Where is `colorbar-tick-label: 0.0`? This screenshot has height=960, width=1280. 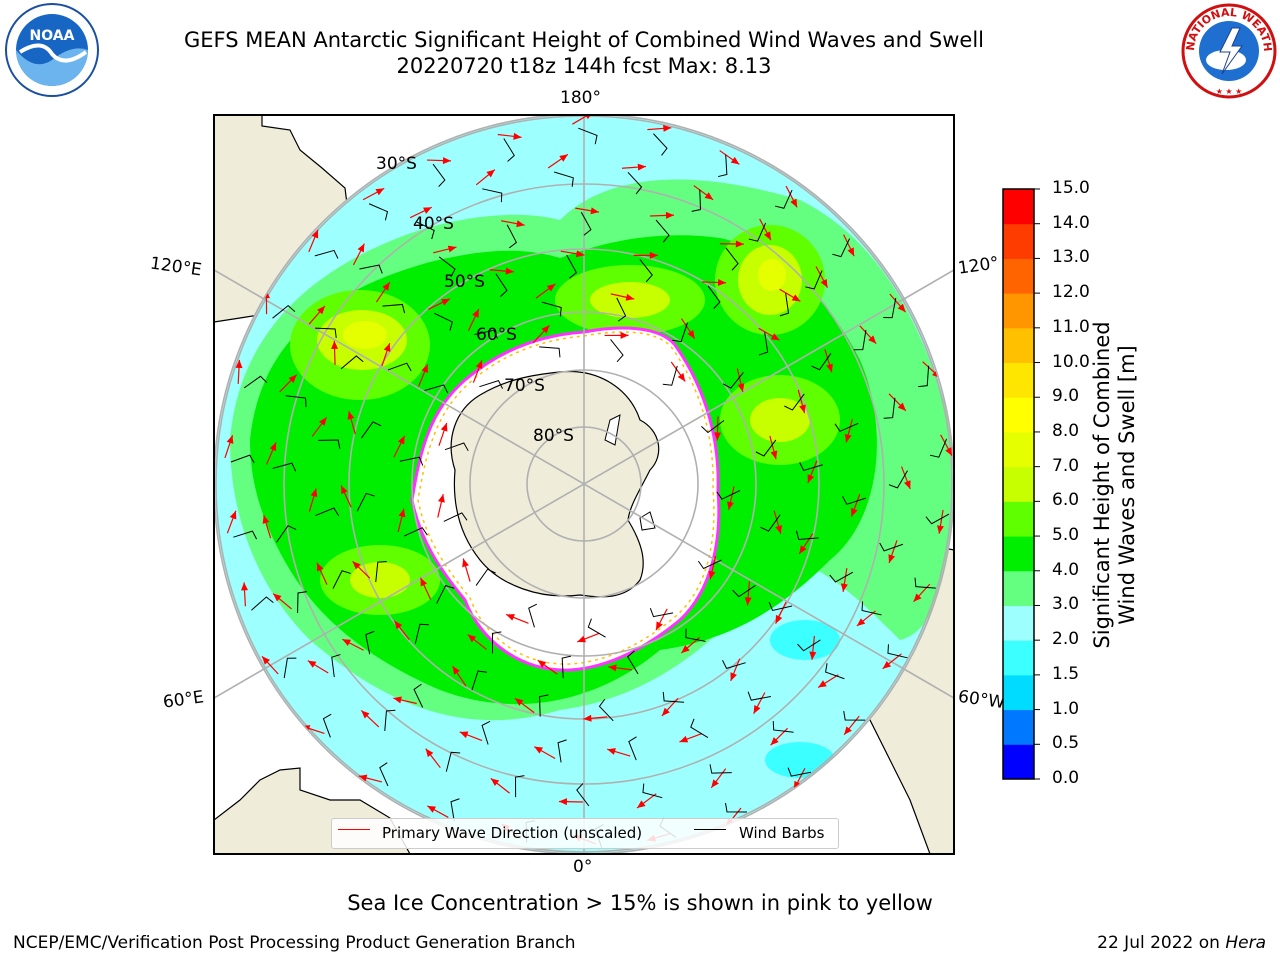 colorbar-tick-label: 0.0 is located at coordinates (1066, 778).